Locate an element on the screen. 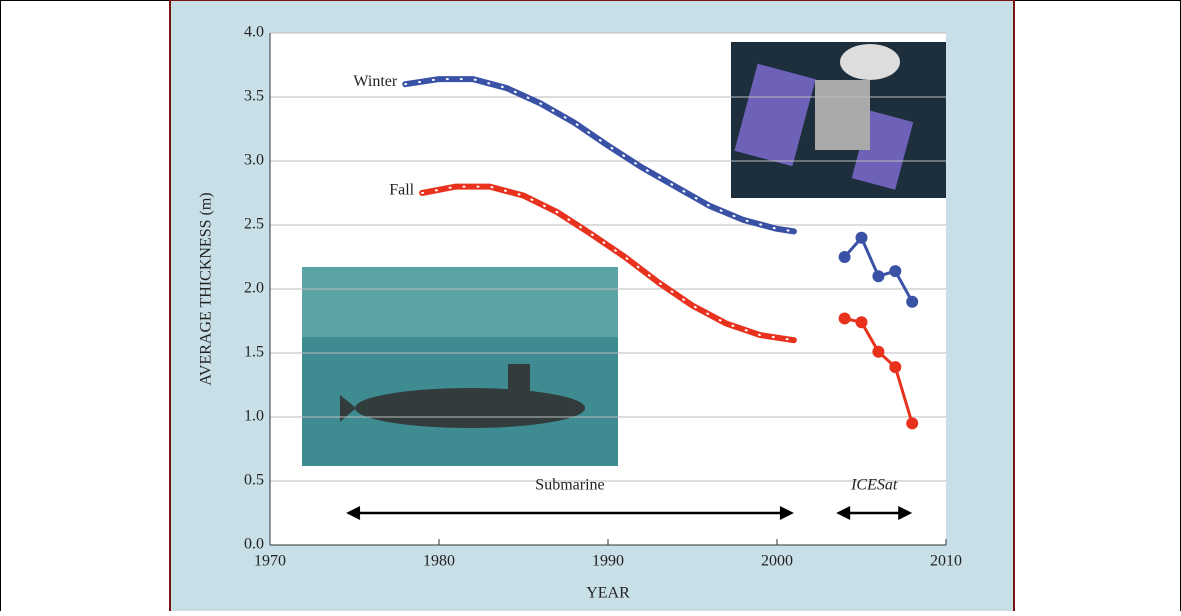 The width and height of the screenshot is (1181, 616). x-tick-label: 2010 is located at coordinates (946, 561).